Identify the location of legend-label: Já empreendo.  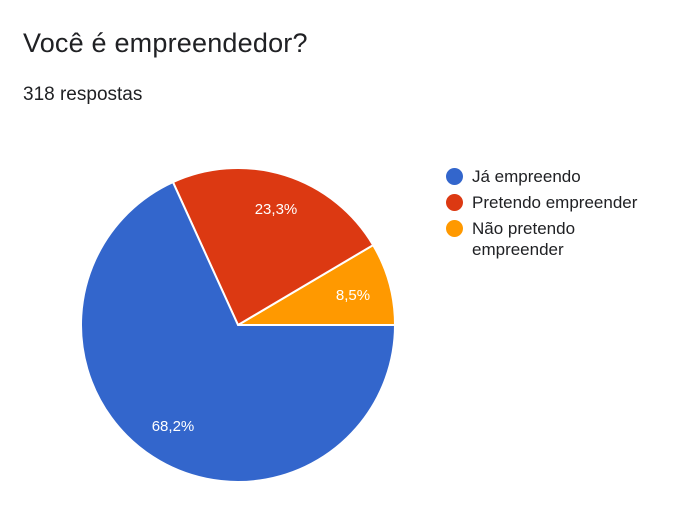
(526, 176).